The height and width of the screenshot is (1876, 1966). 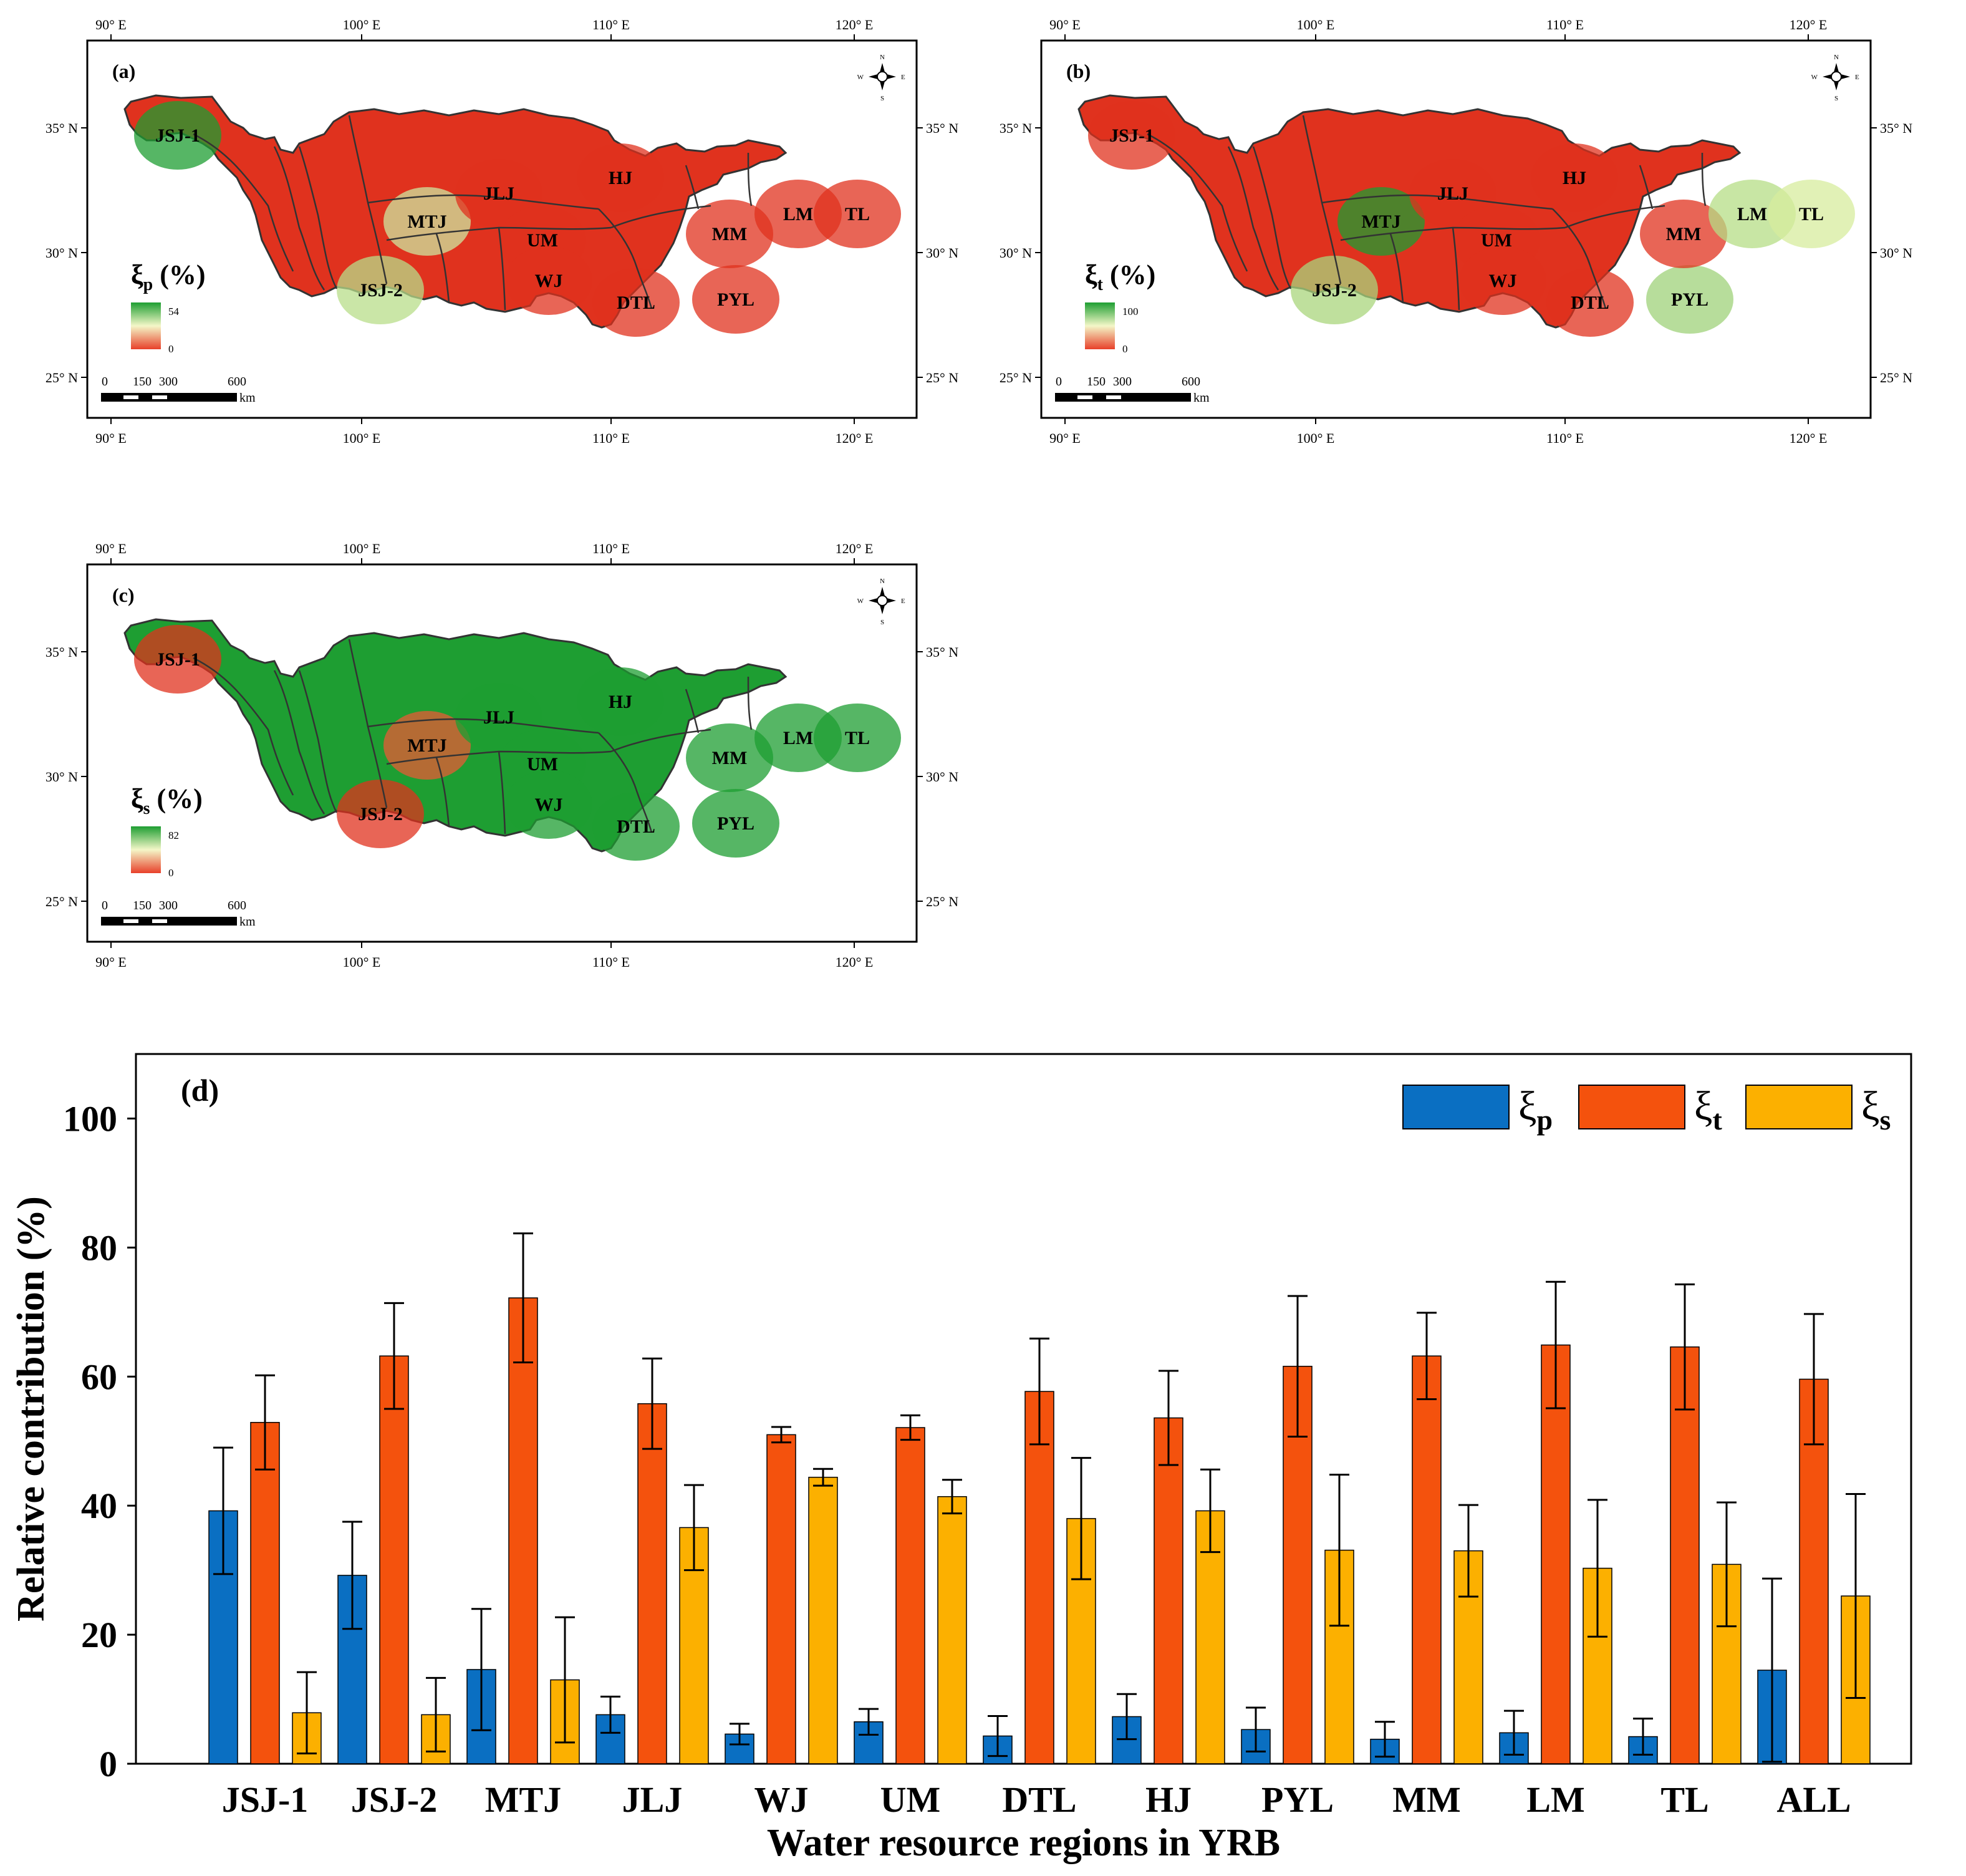 What do you see at coordinates (910, 1595) in the screenshot?
I see `bar-t-um` at bounding box center [910, 1595].